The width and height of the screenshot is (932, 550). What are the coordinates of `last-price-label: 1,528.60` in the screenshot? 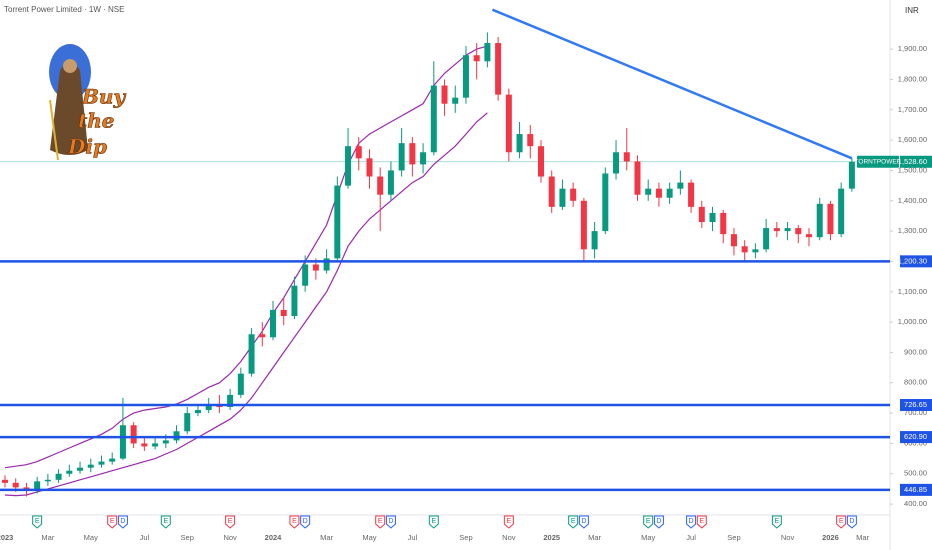 It's located at (912, 161).